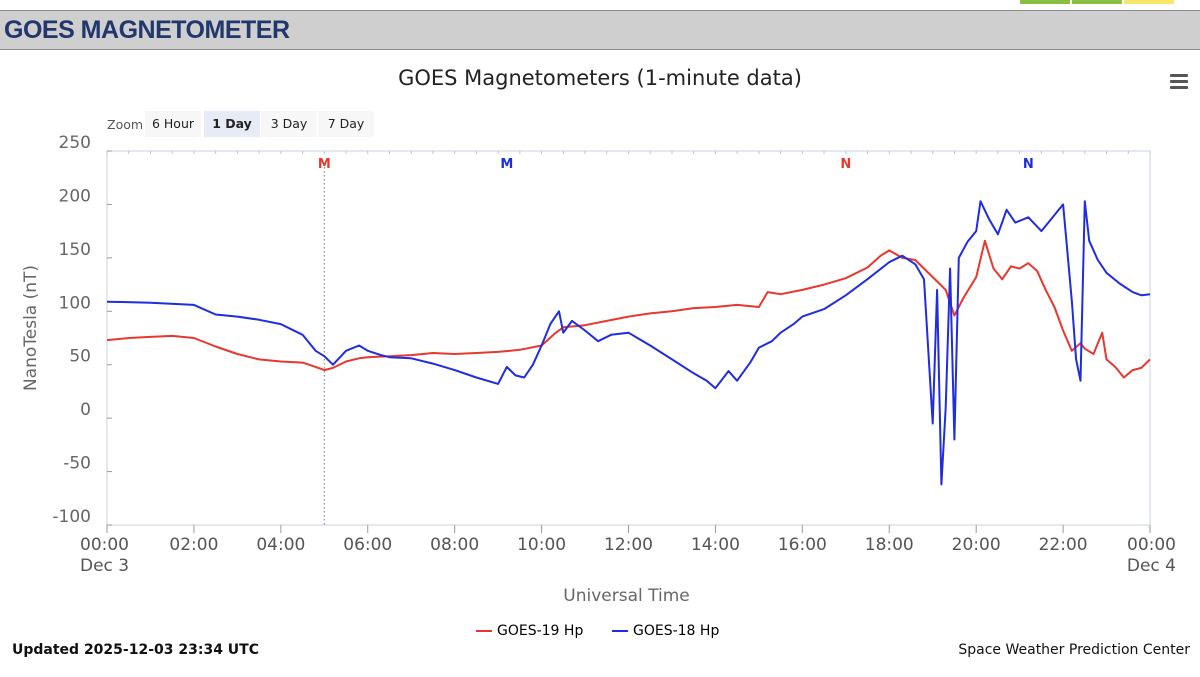 The image size is (1200, 677). Describe the element at coordinates (232, 124) in the screenshot. I see `zoom-1-day-button: 1 Day` at that location.